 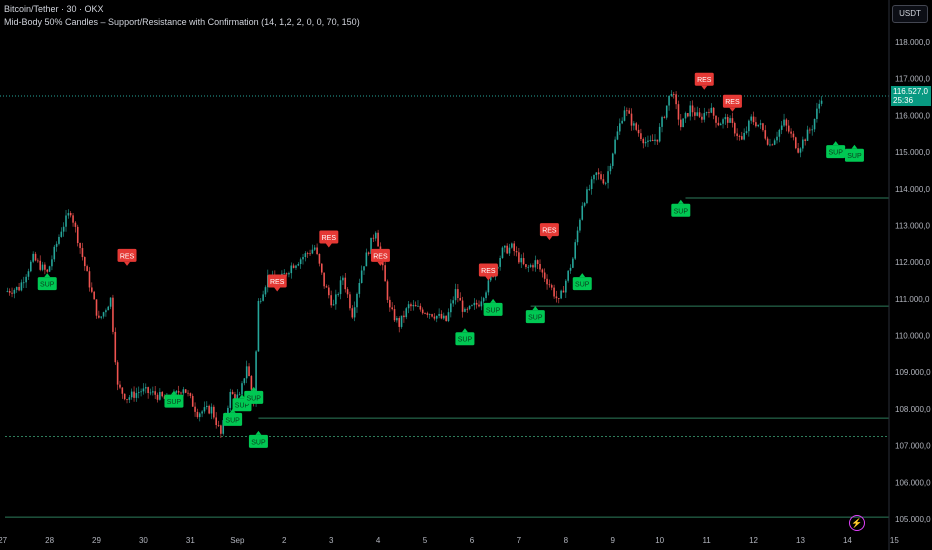 What do you see at coordinates (913, 446) in the screenshot?
I see `price-tick-label: 107.000,0` at bounding box center [913, 446].